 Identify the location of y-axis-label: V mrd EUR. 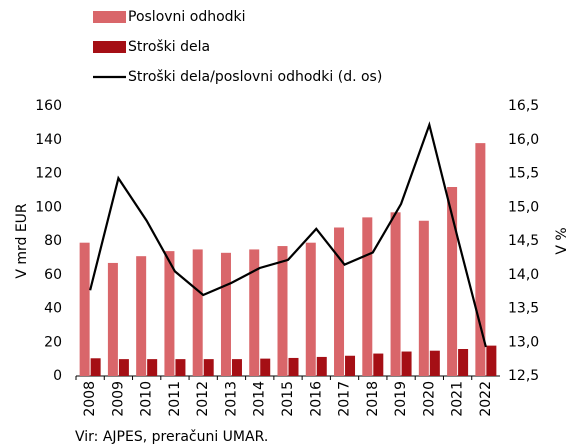
(22, 241).